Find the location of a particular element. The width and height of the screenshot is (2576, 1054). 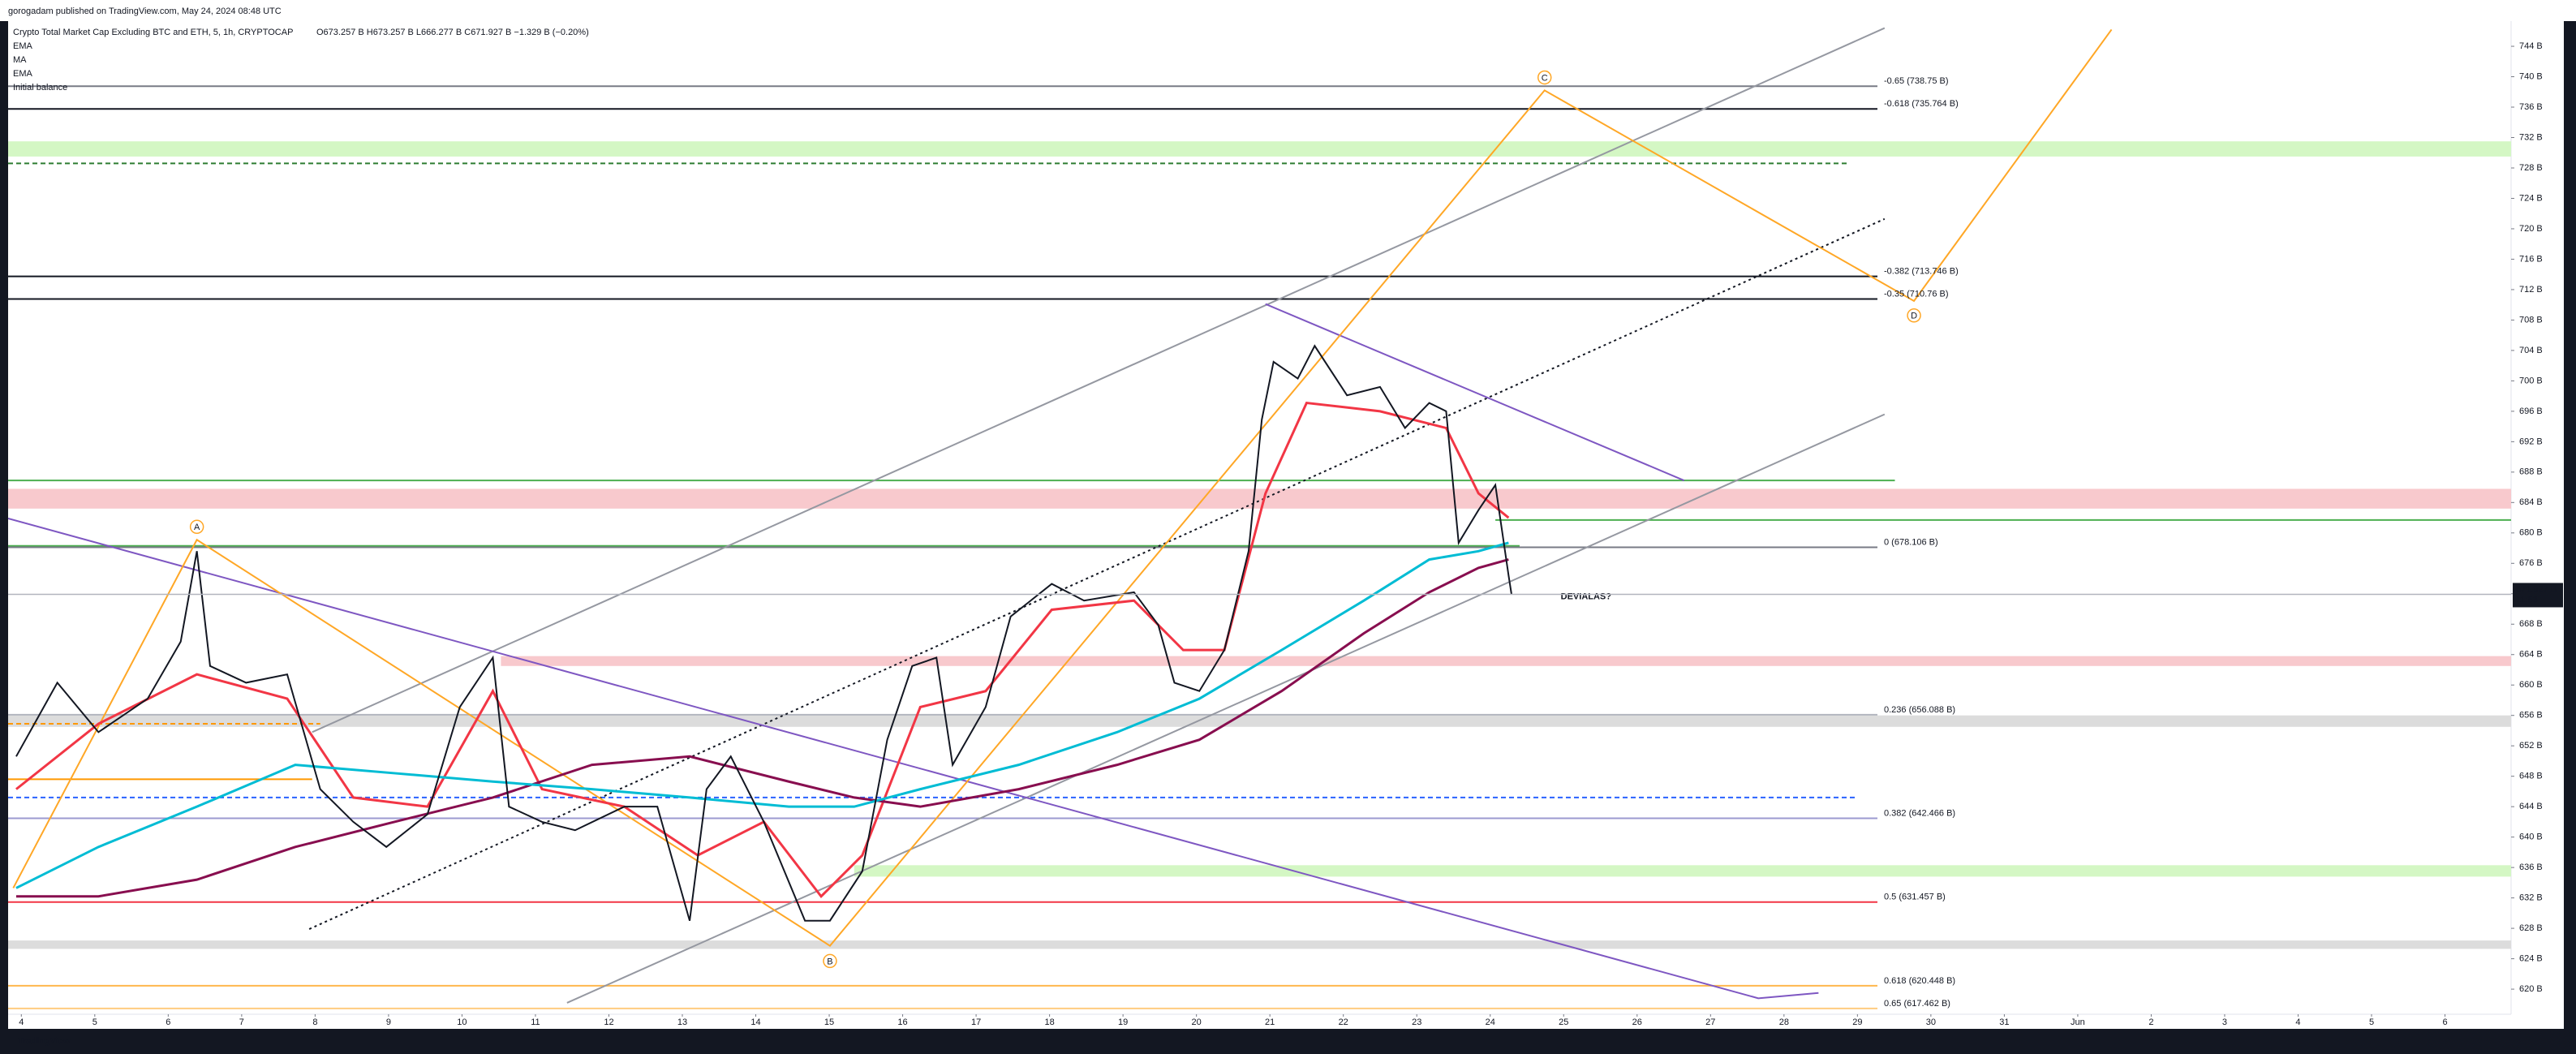

x-tick-label: 23 is located at coordinates (1416, 1022).